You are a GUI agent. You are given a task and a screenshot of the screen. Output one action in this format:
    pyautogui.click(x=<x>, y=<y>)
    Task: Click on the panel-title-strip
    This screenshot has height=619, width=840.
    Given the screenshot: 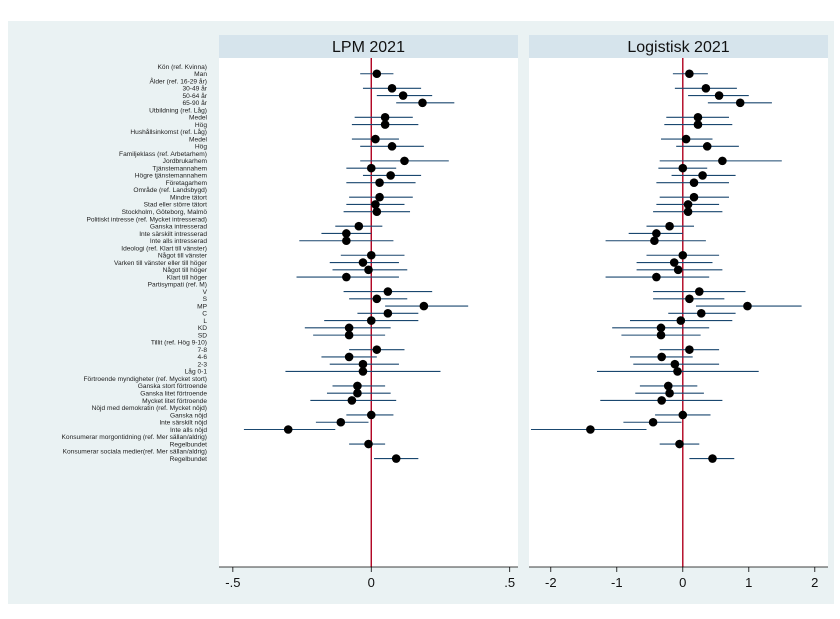 What is the action you would take?
    pyautogui.click(x=368, y=46)
    